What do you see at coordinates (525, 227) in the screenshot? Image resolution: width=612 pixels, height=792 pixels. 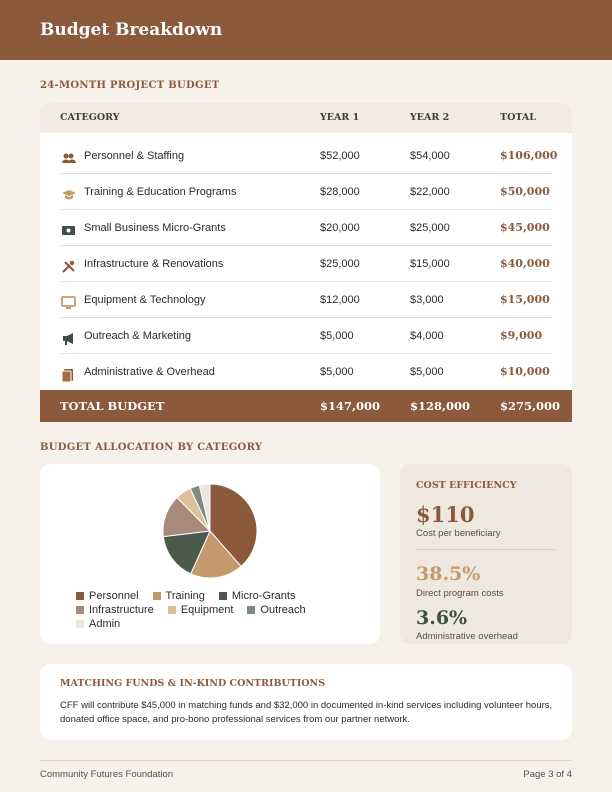 I see `amount-cell: $45,000` at bounding box center [525, 227].